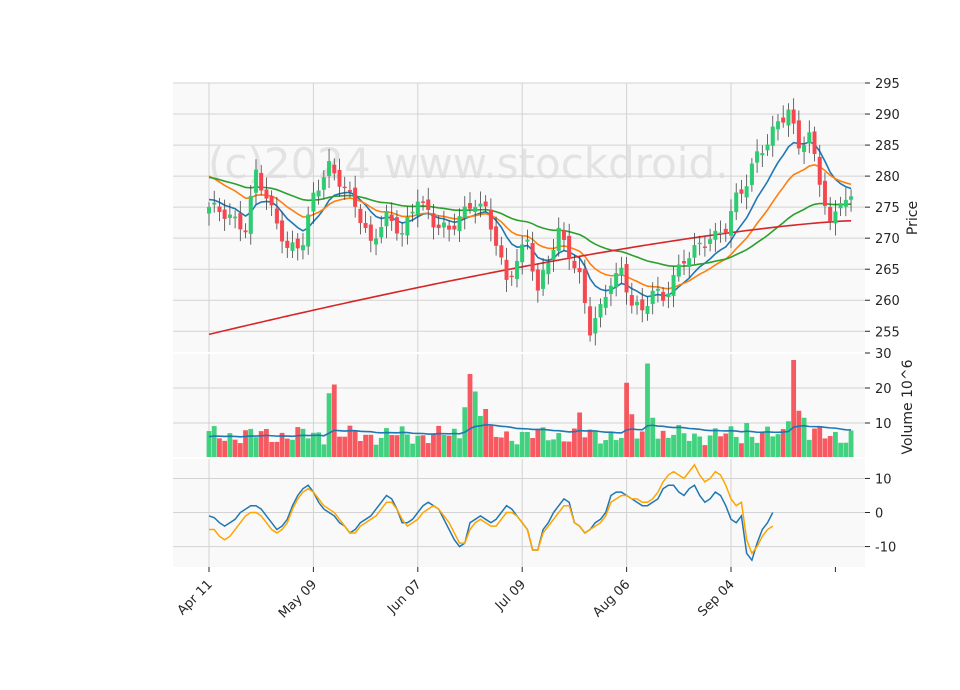 This screenshot has width=960, height=690. I want to click on x-tick-label: May 09, so click(298, 599).